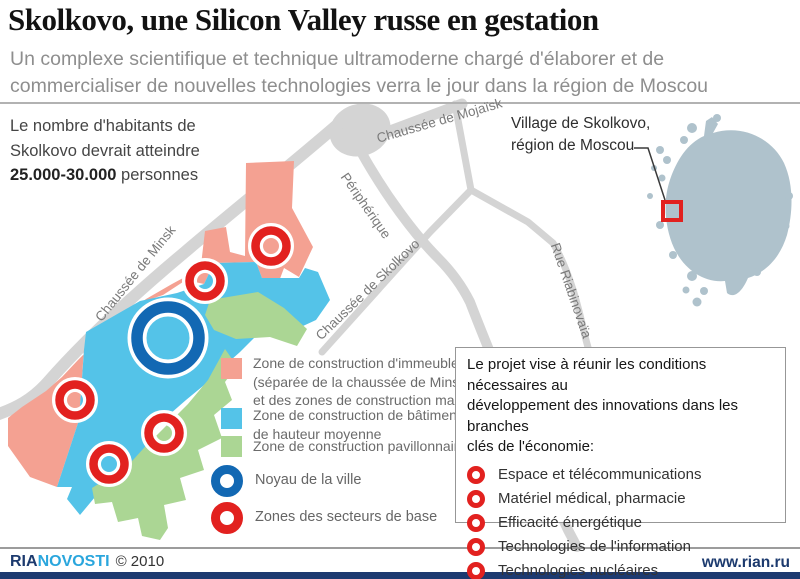  What do you see at coordinates (400, 548) in the screenshot?
I see `footer-divider` at bounding box center [400, 548].